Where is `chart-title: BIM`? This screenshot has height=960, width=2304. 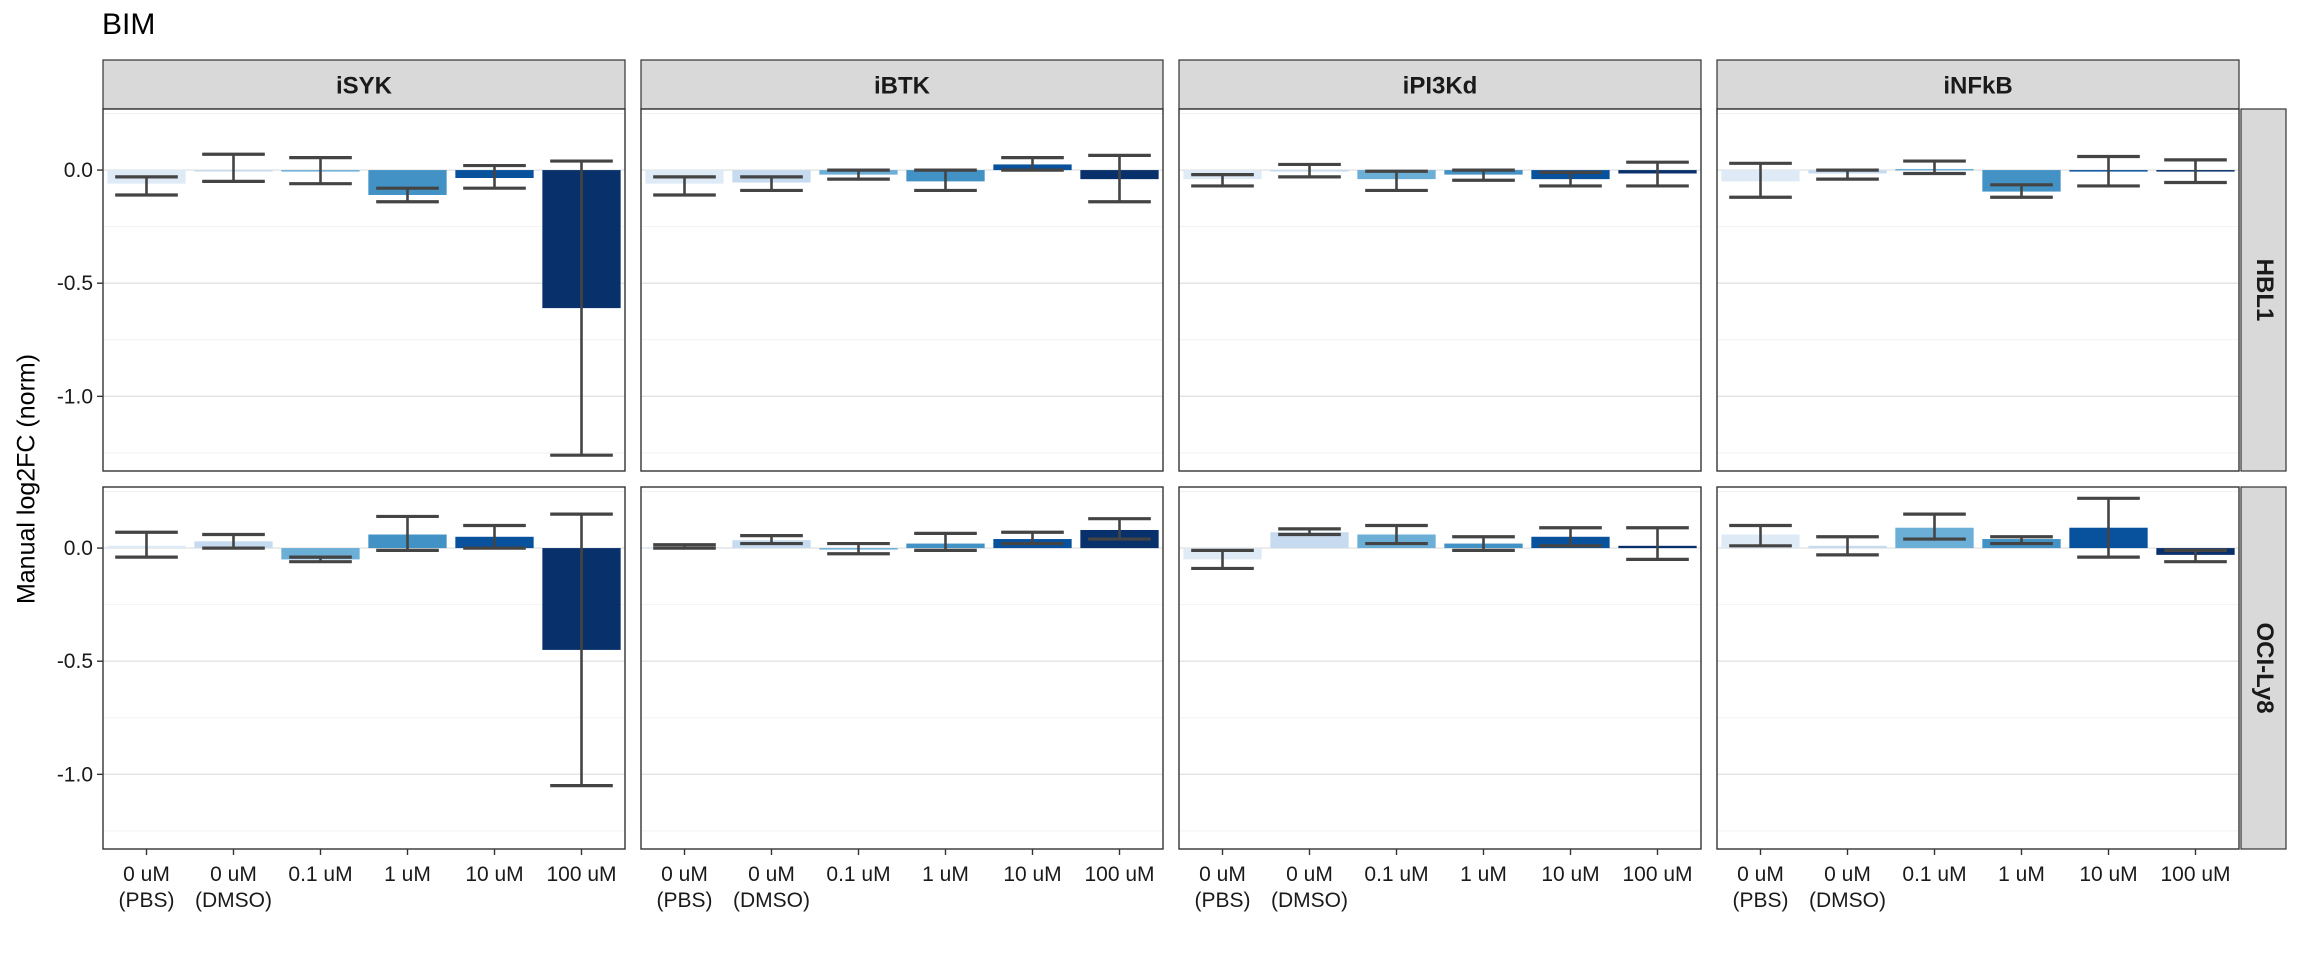 chart-title: BIM is located at coordinates (129, 24).